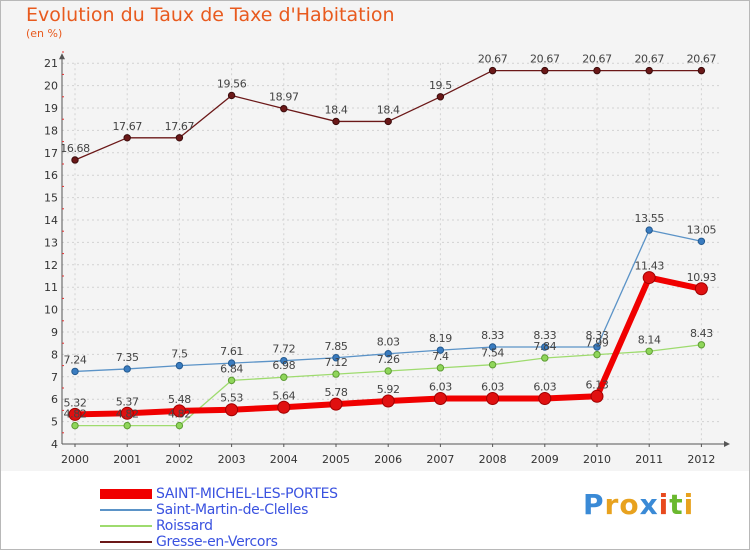  What do you see at coordinates (54, 354) in the screenshot?
I see `y-tick-label: 8` at bounding box center [54, 354].